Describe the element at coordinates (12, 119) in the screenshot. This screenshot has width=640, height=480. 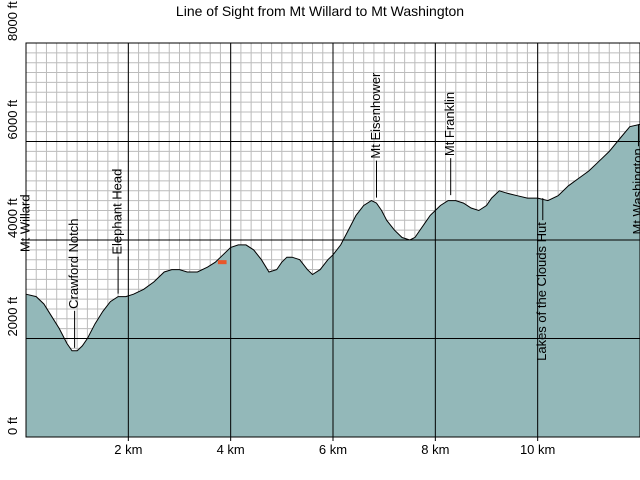
I see `y-tick-label: 6000 ft` at that location.